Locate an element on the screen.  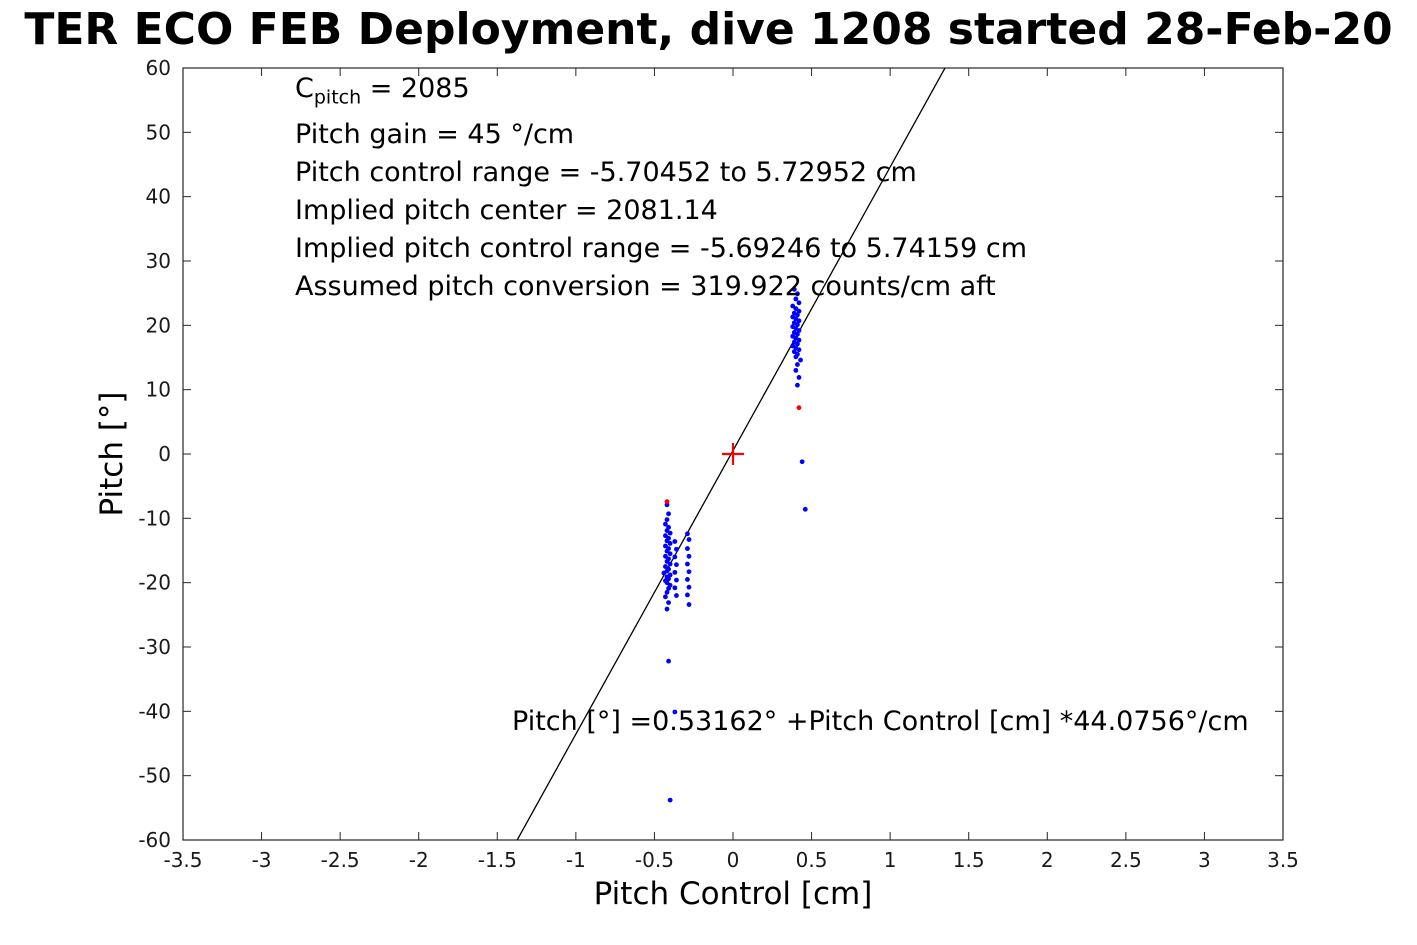
y-tick-label: 0 is located at coordinates (164, 454).